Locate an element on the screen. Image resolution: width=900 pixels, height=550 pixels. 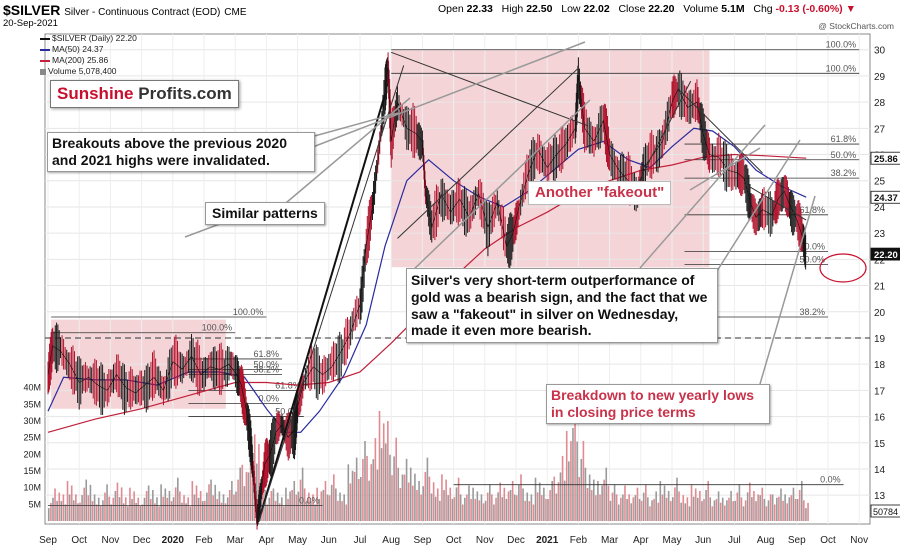
highlight-ellipse is located at coordinates (843, 268).